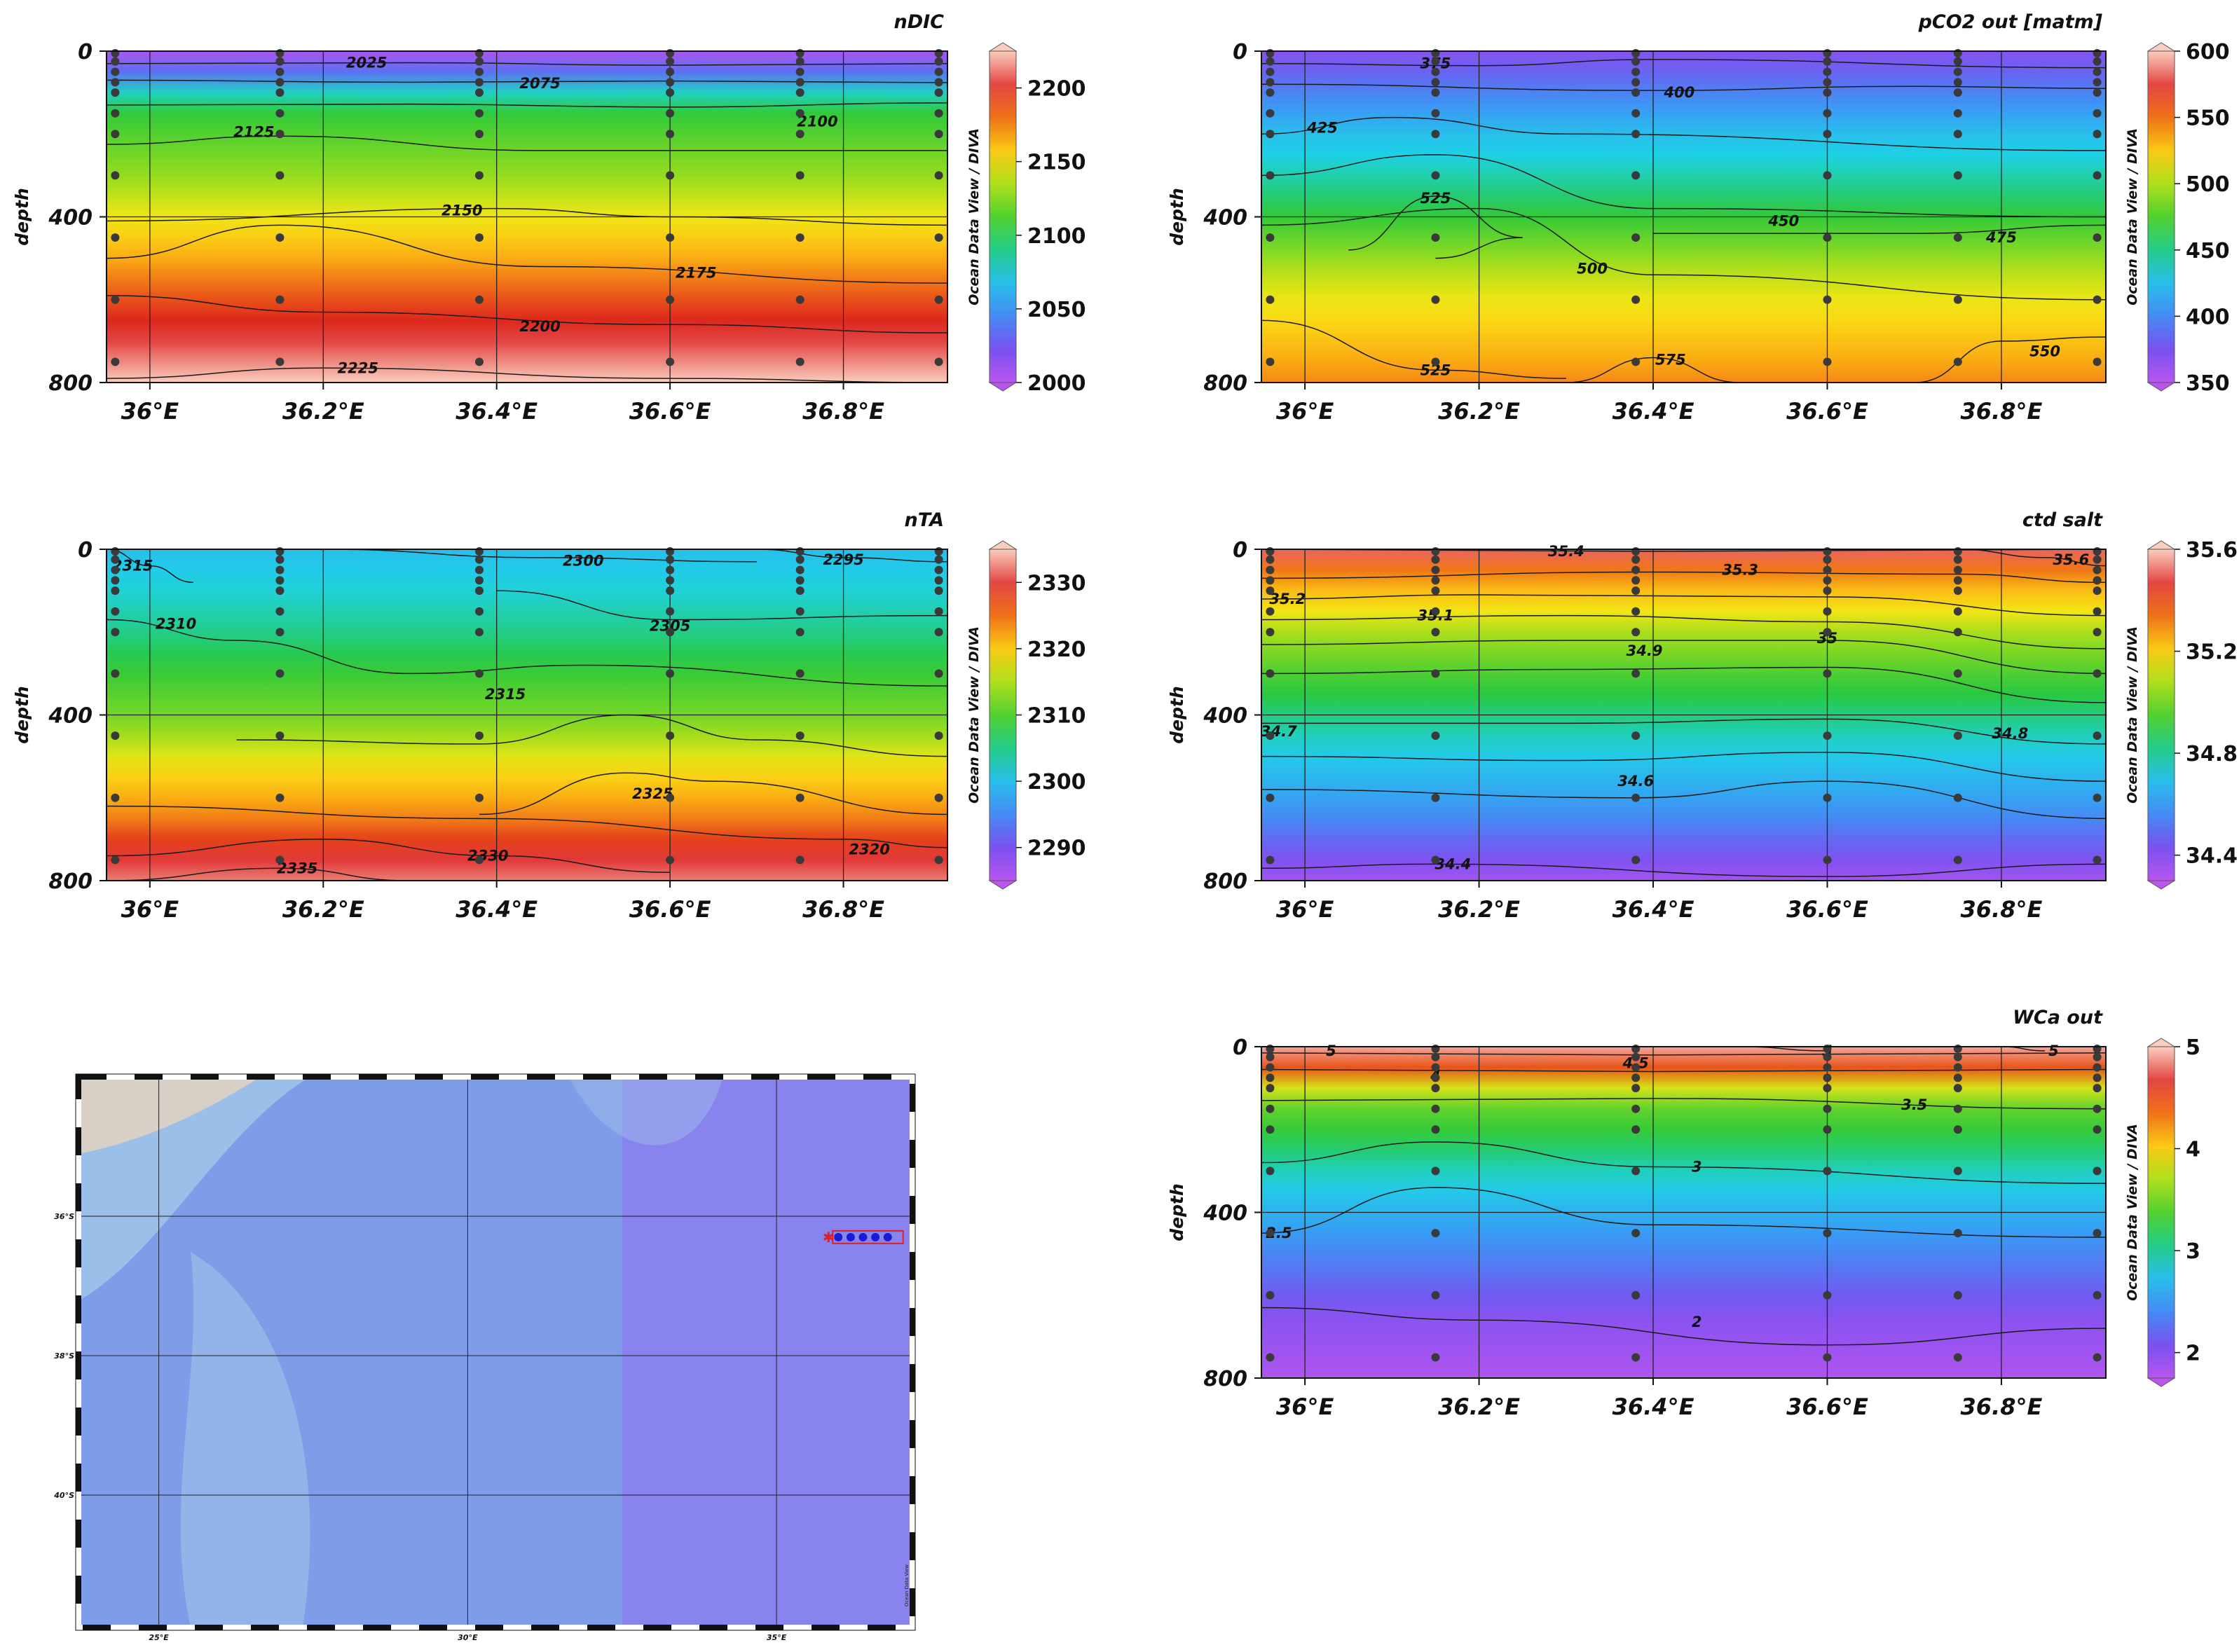  I want to click on colorbar-tick-label: 34.4, so click(2212, 856).